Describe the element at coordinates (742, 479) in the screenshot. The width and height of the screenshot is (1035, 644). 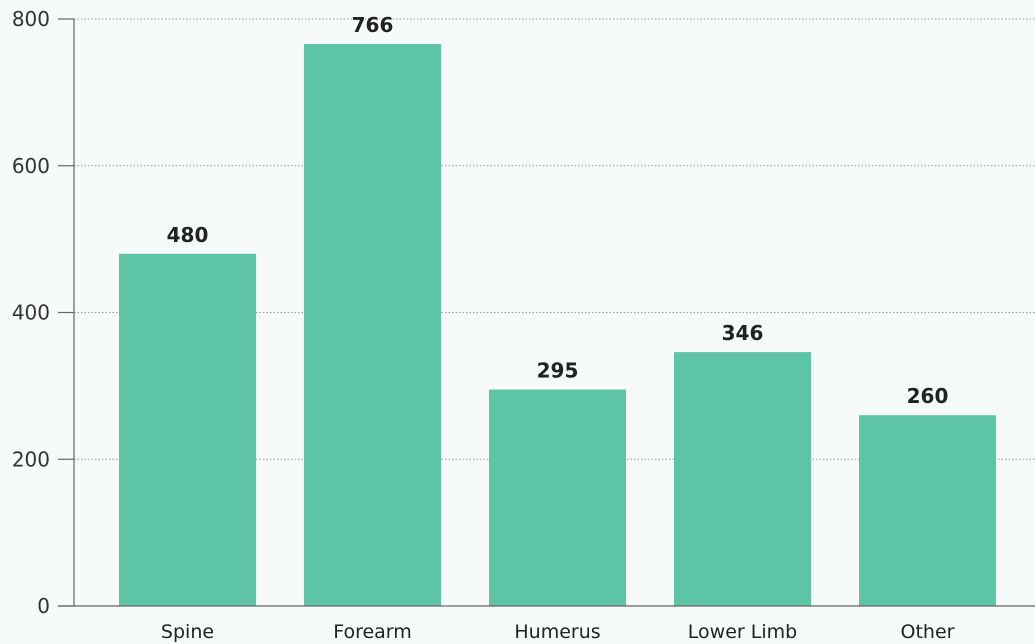
I see `bar-lower-limb` at that location.